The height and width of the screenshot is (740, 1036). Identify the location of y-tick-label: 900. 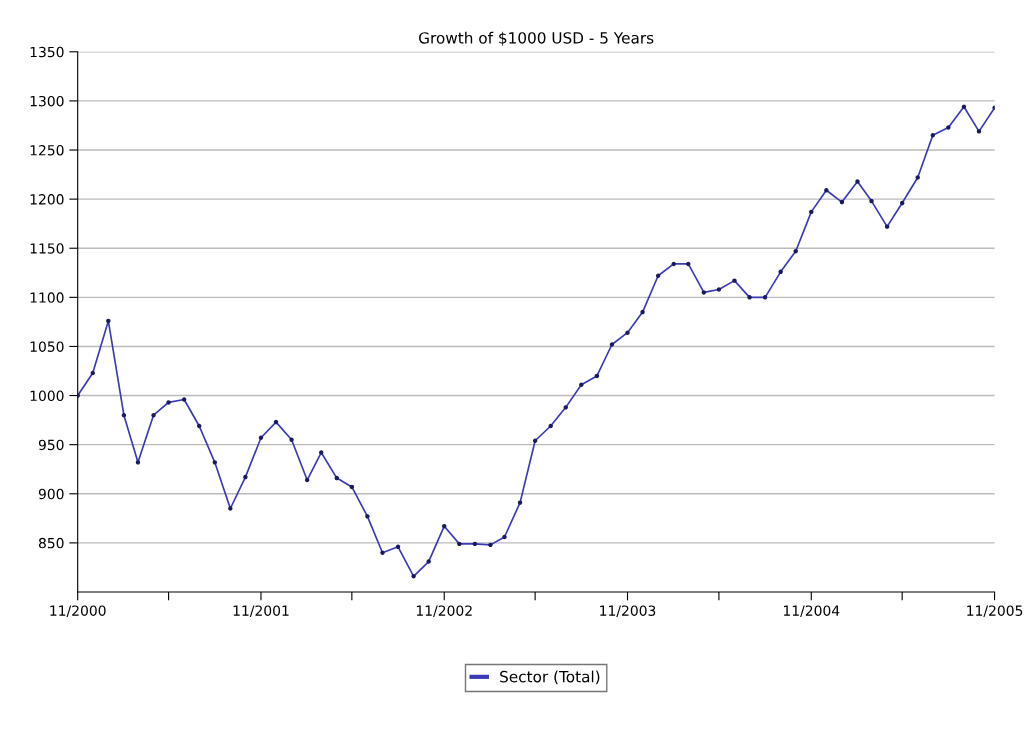
(51, 494).